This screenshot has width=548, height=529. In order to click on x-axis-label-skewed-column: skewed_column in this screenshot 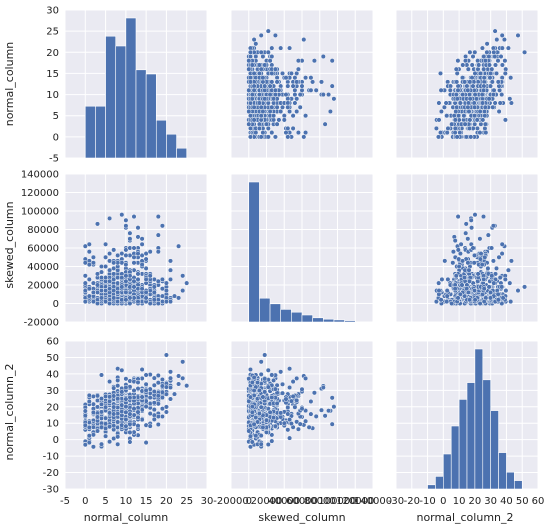, I will do `click(301, 517)`.